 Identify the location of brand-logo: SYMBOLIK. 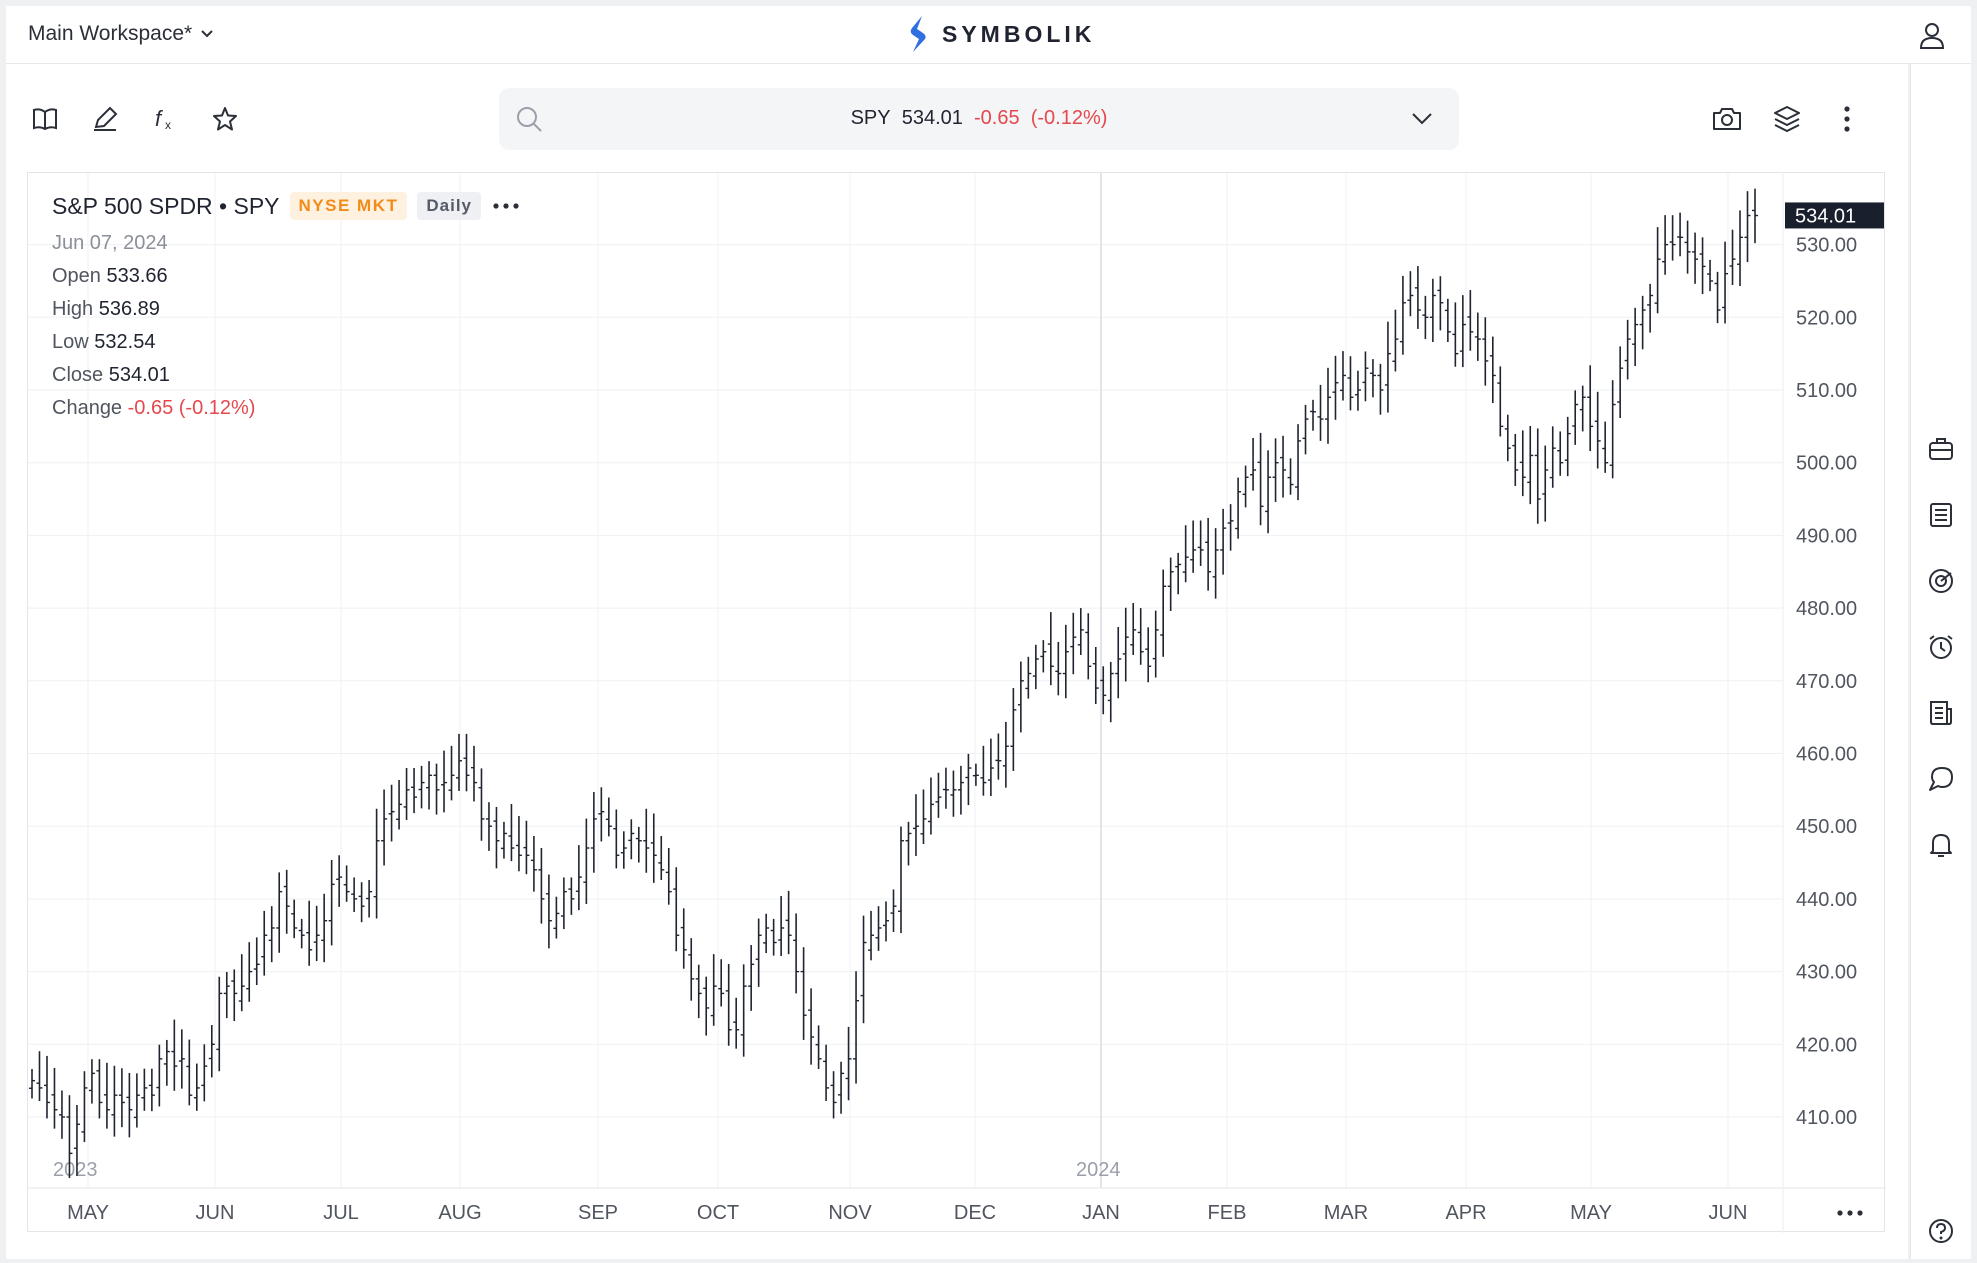
(1000, 34).